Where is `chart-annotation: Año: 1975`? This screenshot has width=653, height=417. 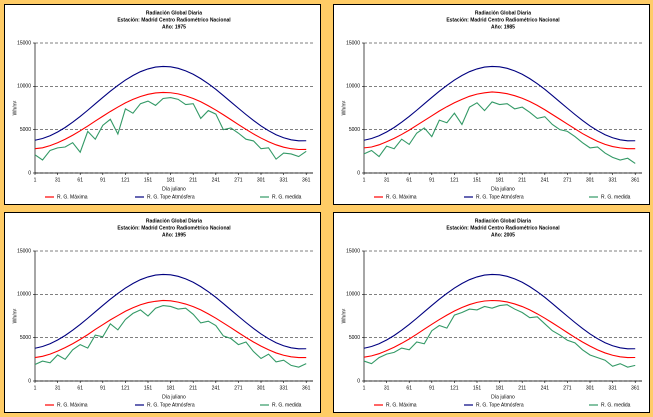
chart-annotation: Año: 1975 is located at coordinates (174, 27).